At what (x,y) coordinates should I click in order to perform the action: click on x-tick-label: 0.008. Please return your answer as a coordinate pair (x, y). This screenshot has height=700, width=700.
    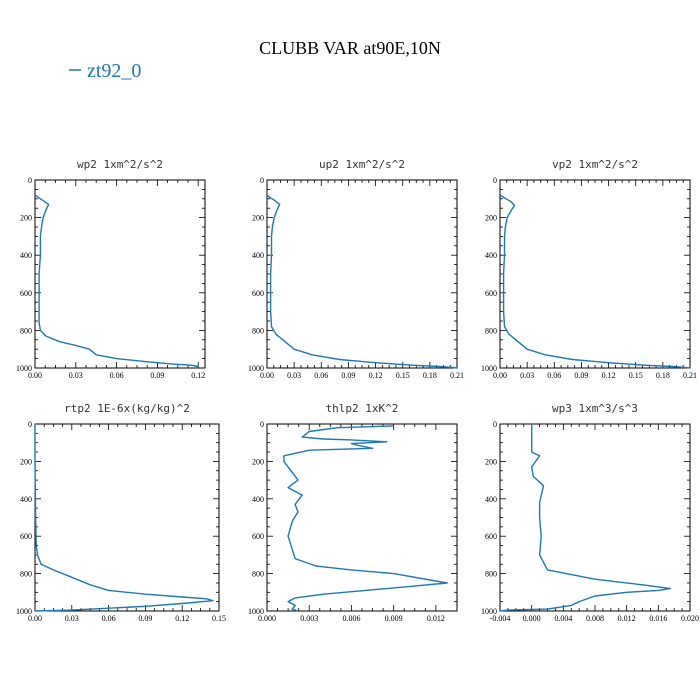
    Looking at the image, I should click on (595, 618).